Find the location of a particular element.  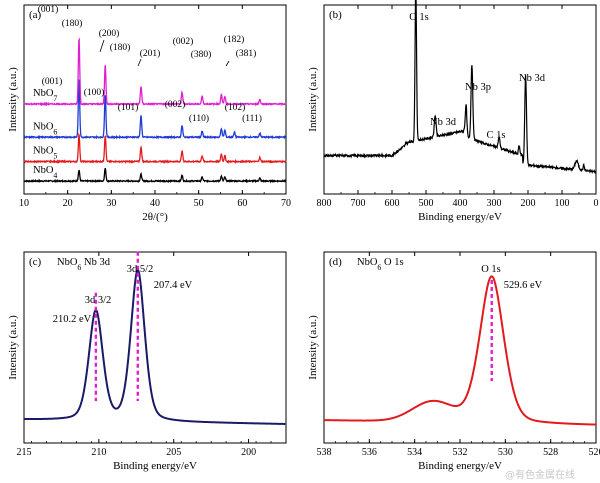

series-label-NbO7: NbO7 is located at coordinates (45, 95).